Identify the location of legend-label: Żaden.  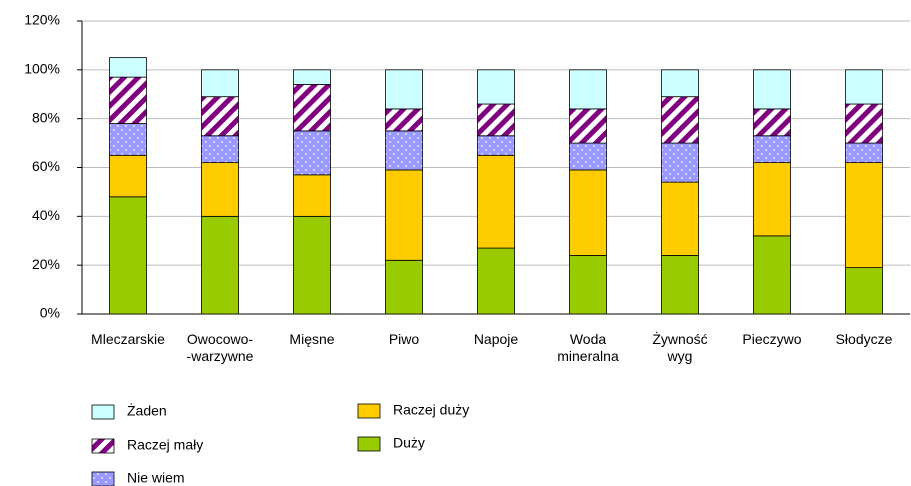
(147, 410).